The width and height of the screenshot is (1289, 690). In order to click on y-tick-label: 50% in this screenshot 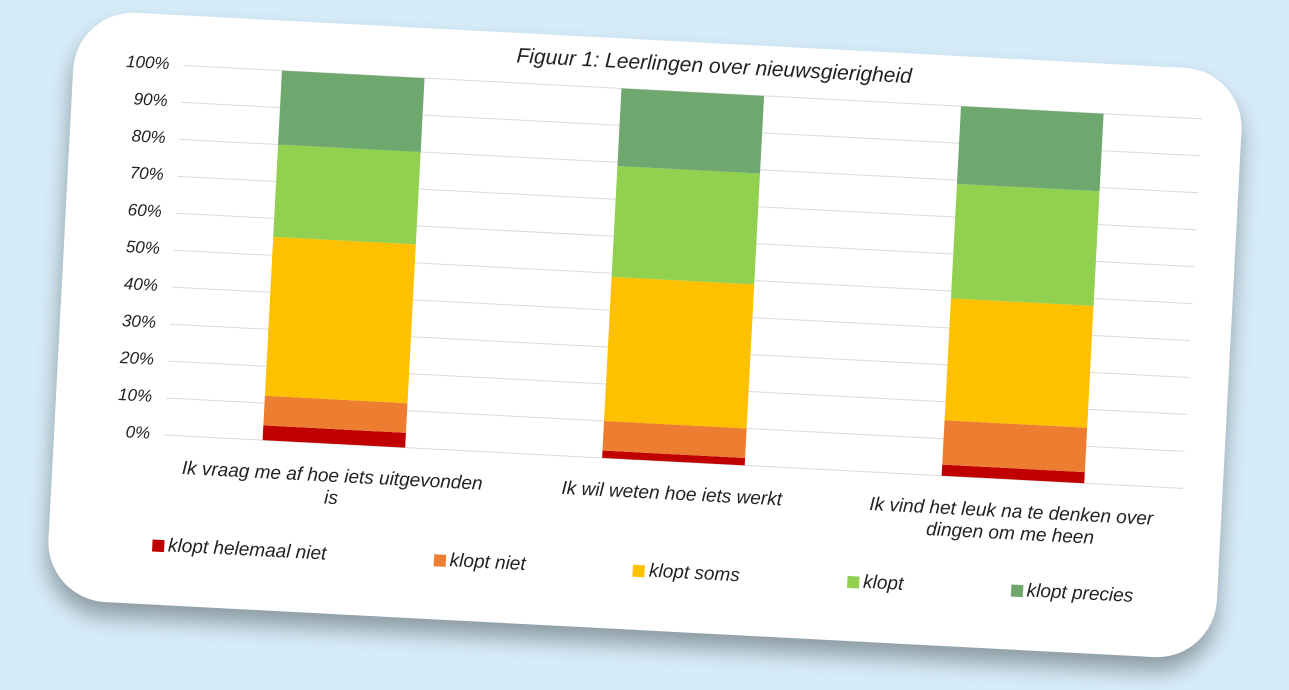, I will do `click(142, 247)`.